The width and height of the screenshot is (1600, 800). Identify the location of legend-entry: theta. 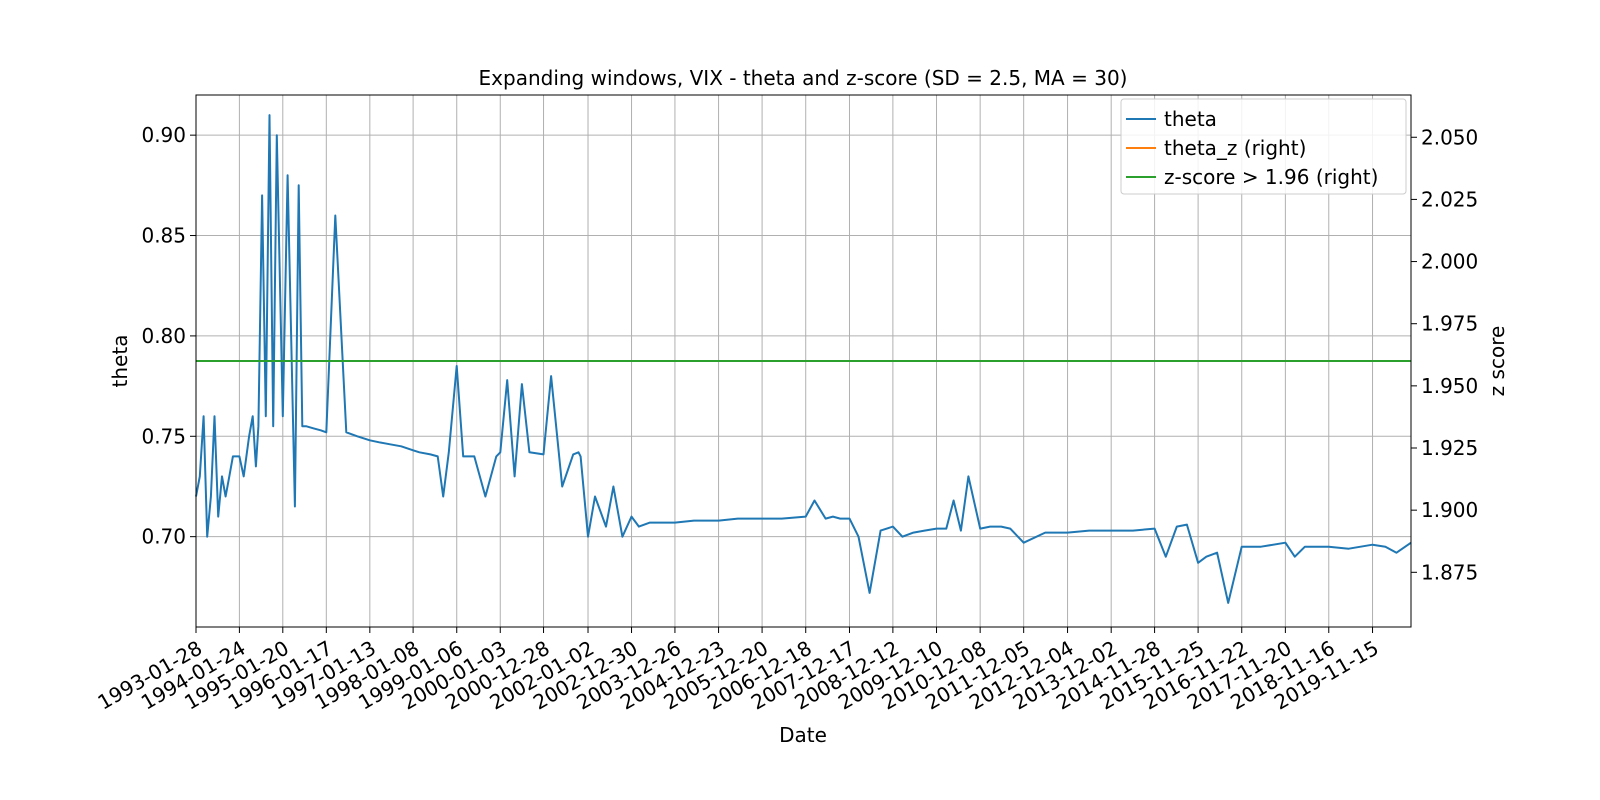
(1190, 119).